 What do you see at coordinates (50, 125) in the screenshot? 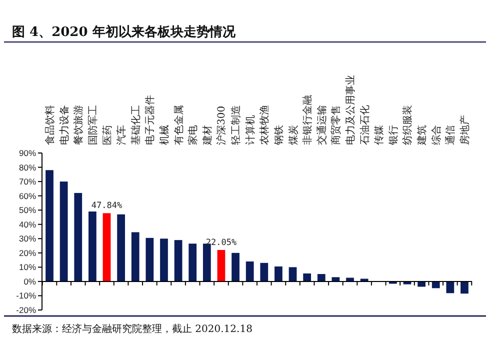
I see `x-tick-label: 食品饮料` at bounding box center [50, 125].